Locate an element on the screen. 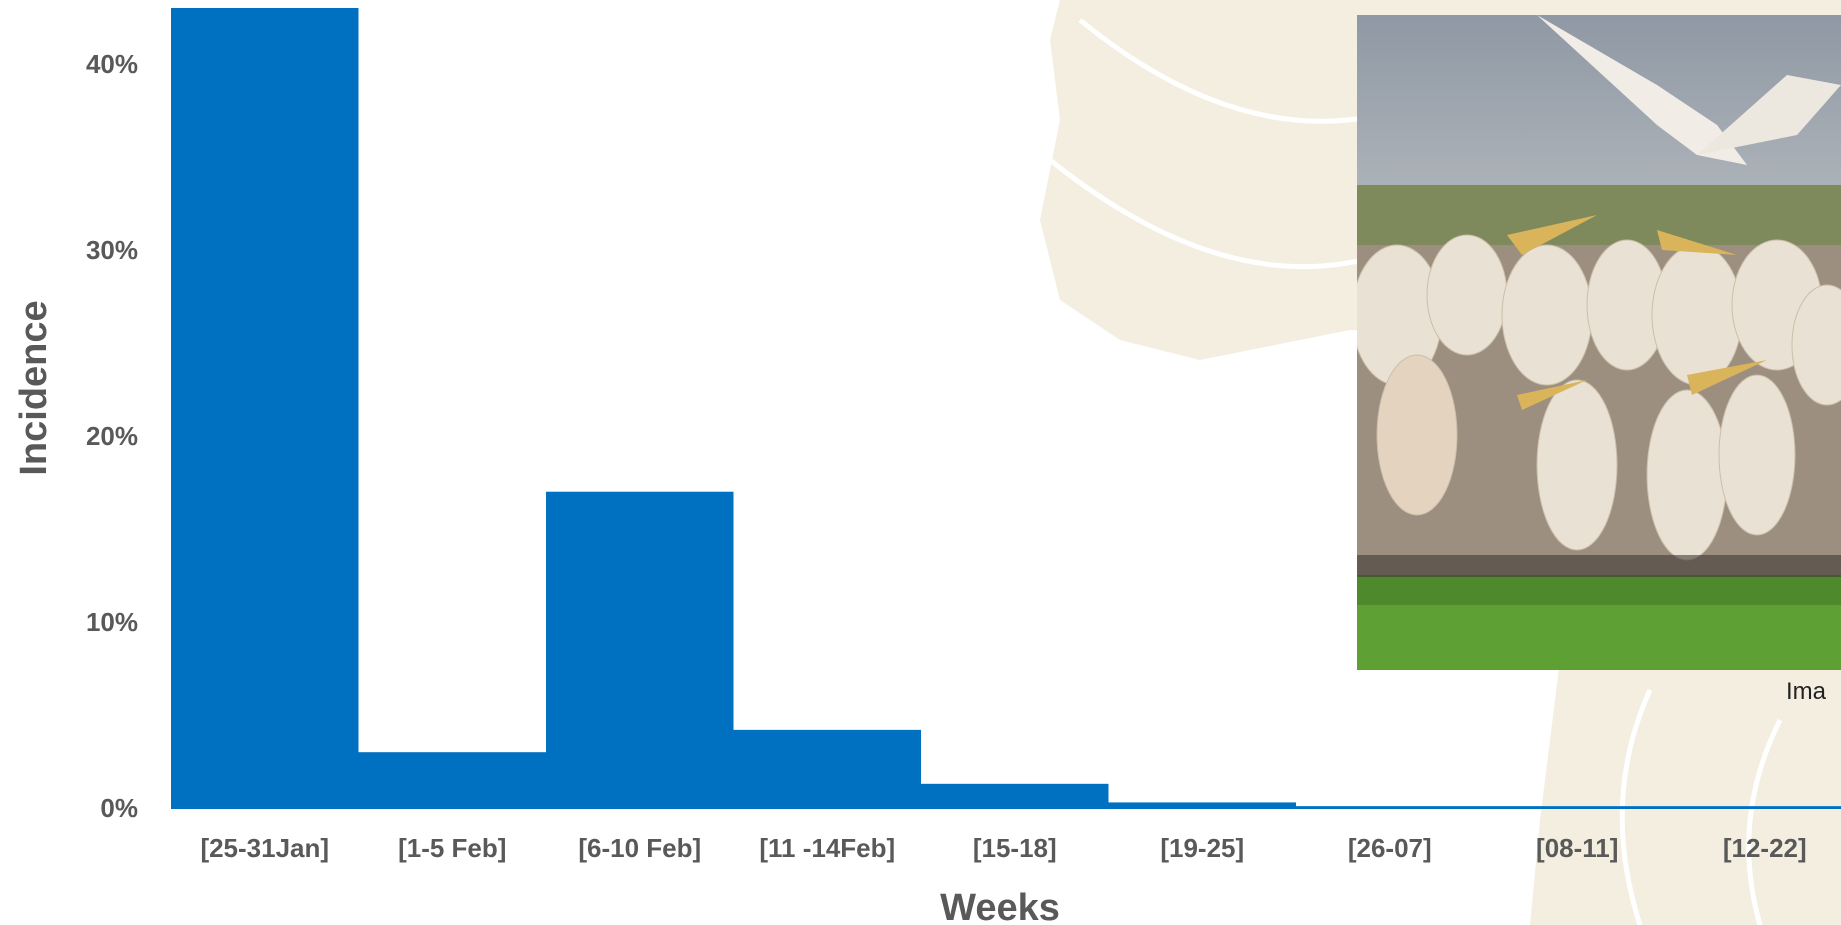 The width and height of the screenshot is (1841, 925). x-tick-label: [19-25] is located at coordinates (1202, 848).